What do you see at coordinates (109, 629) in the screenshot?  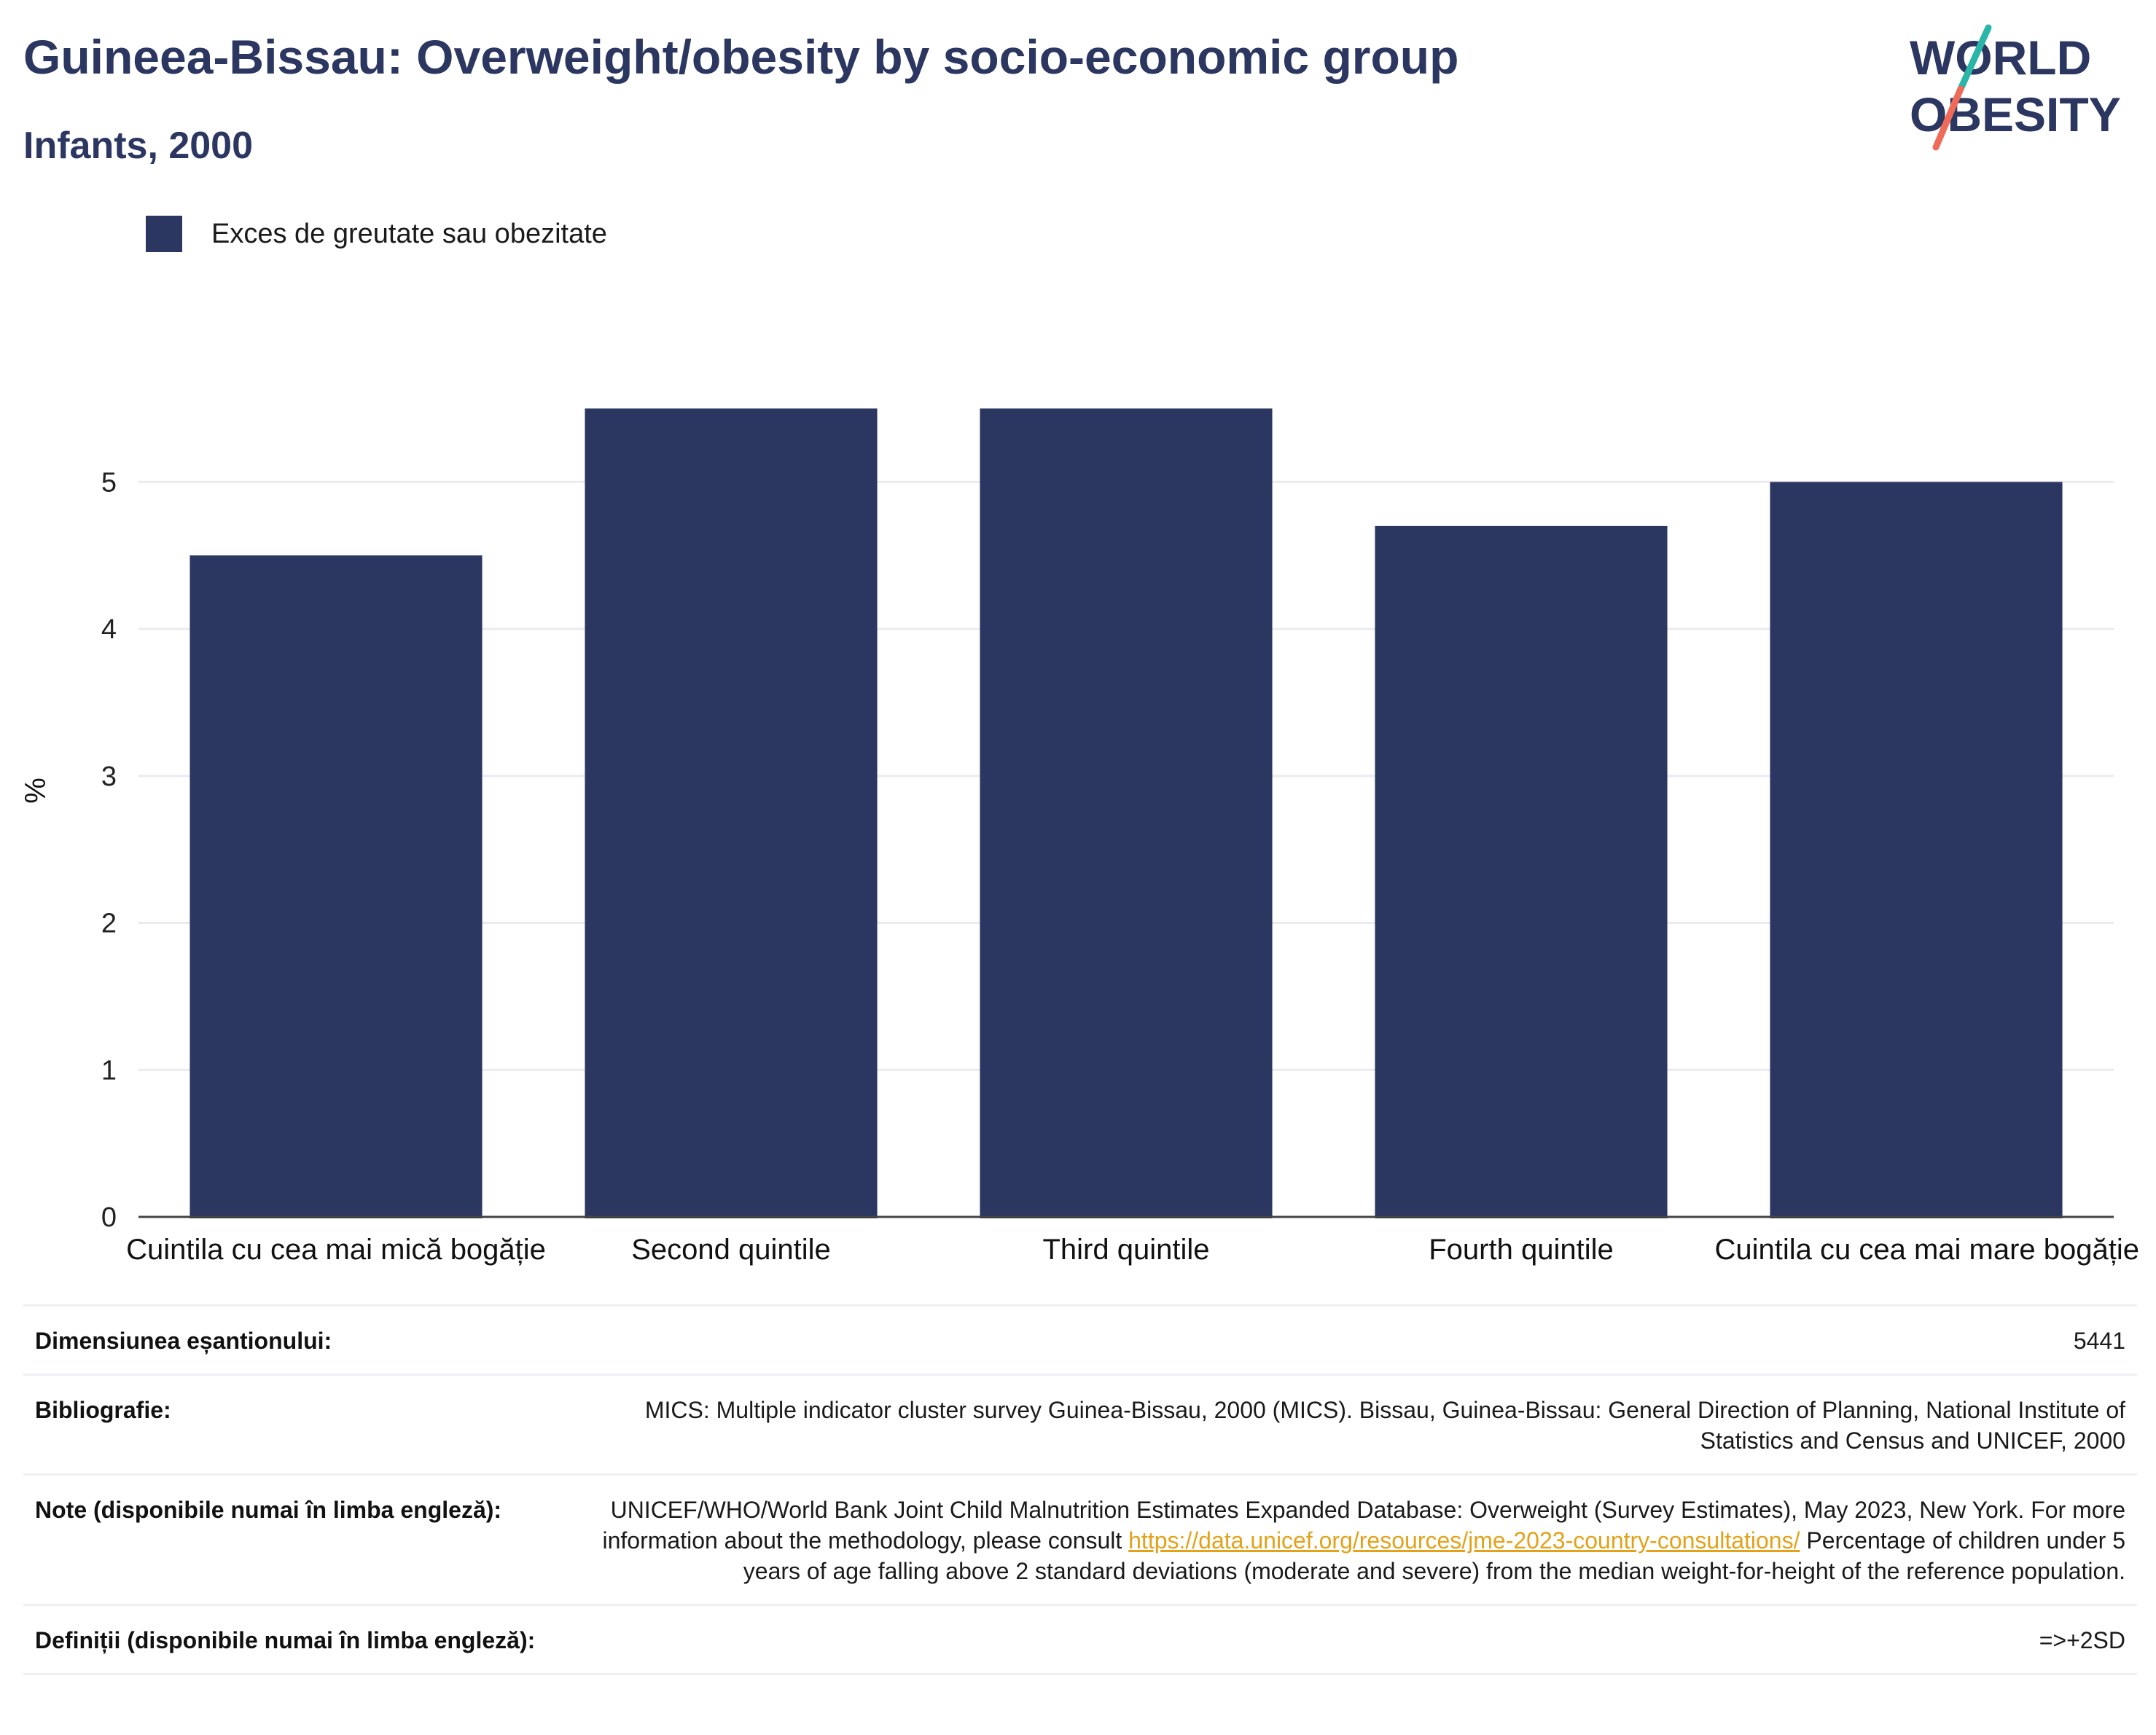 I see `y-tick-label: 4` at bounding box center [109, 629].